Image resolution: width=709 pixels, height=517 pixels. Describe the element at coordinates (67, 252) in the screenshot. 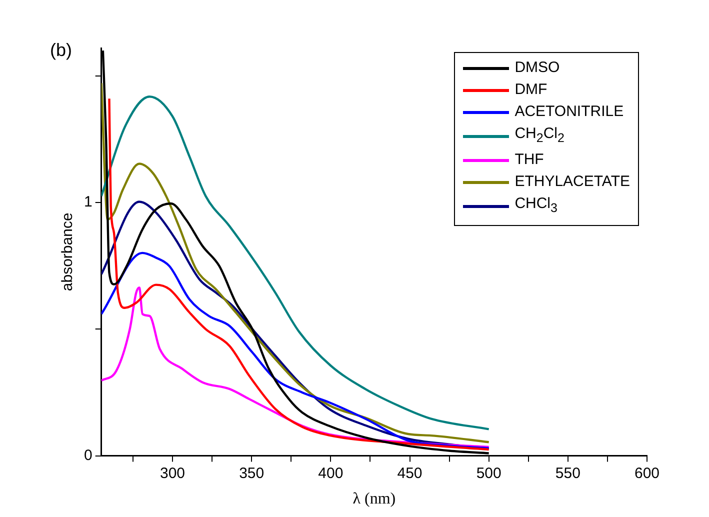

I see `y-axis-title: absorbance` at that location.